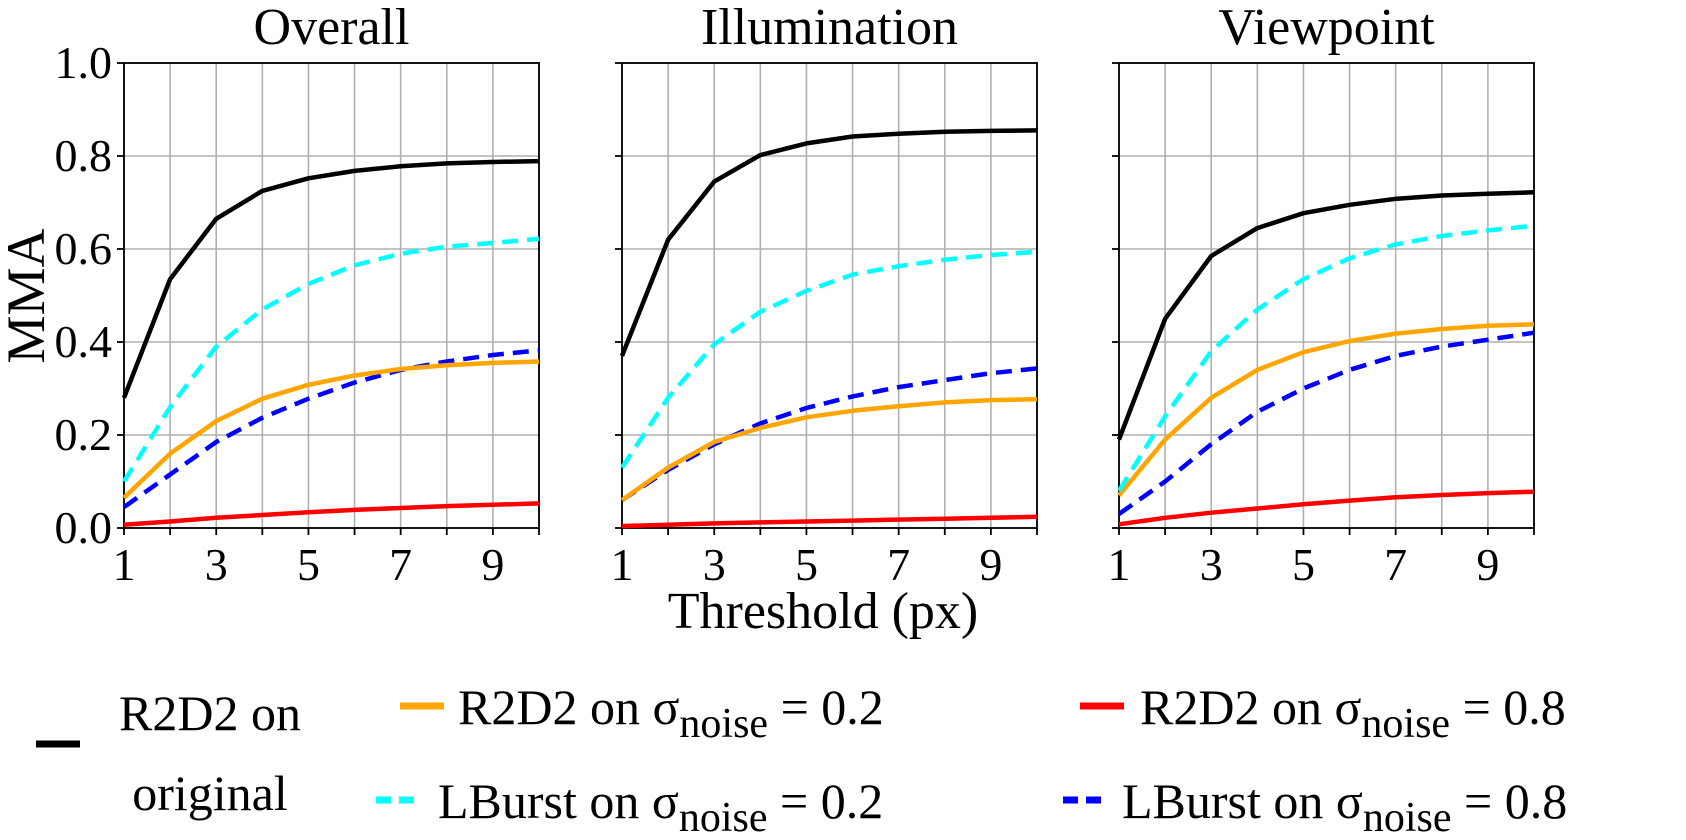 Image resolution: width=1686 pixels, height=840 pixels. What do you see at coordinates (829, 28) in the screenshot?
I see `panel-title: Illumination` at bounding box center [829, 28].